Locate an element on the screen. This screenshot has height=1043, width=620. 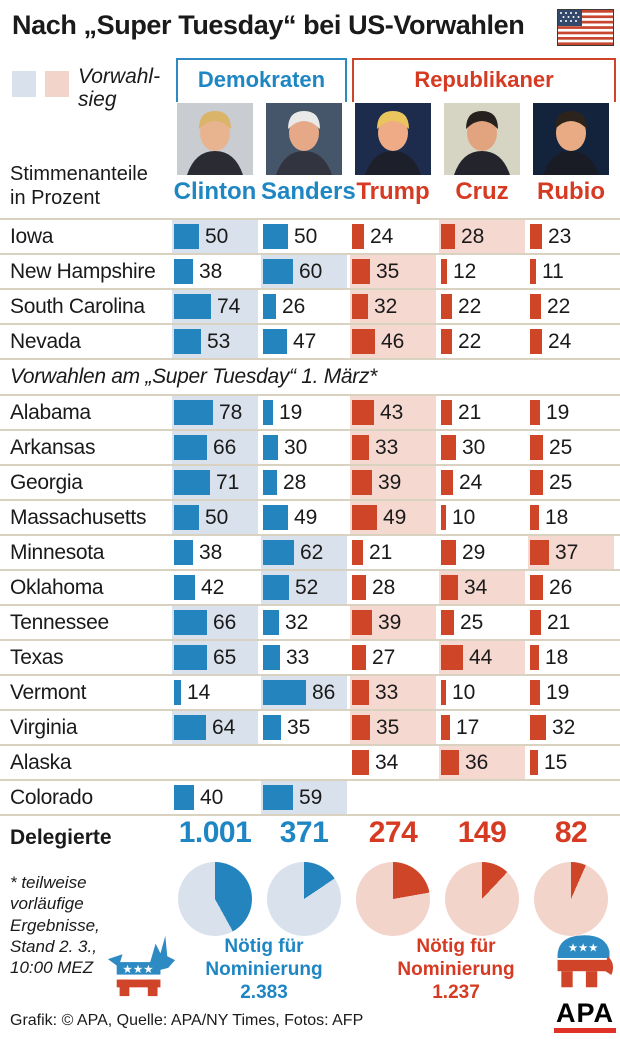
result-value: 34 is located at coordinates (476, 587).